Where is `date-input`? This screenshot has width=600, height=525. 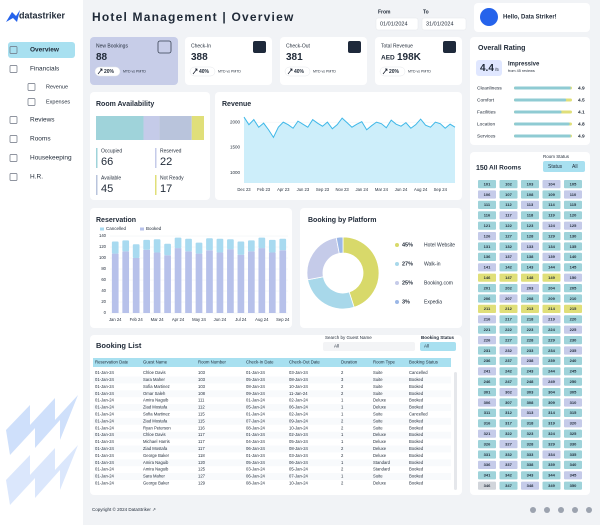 date-input is located at coordinates (397, 24).